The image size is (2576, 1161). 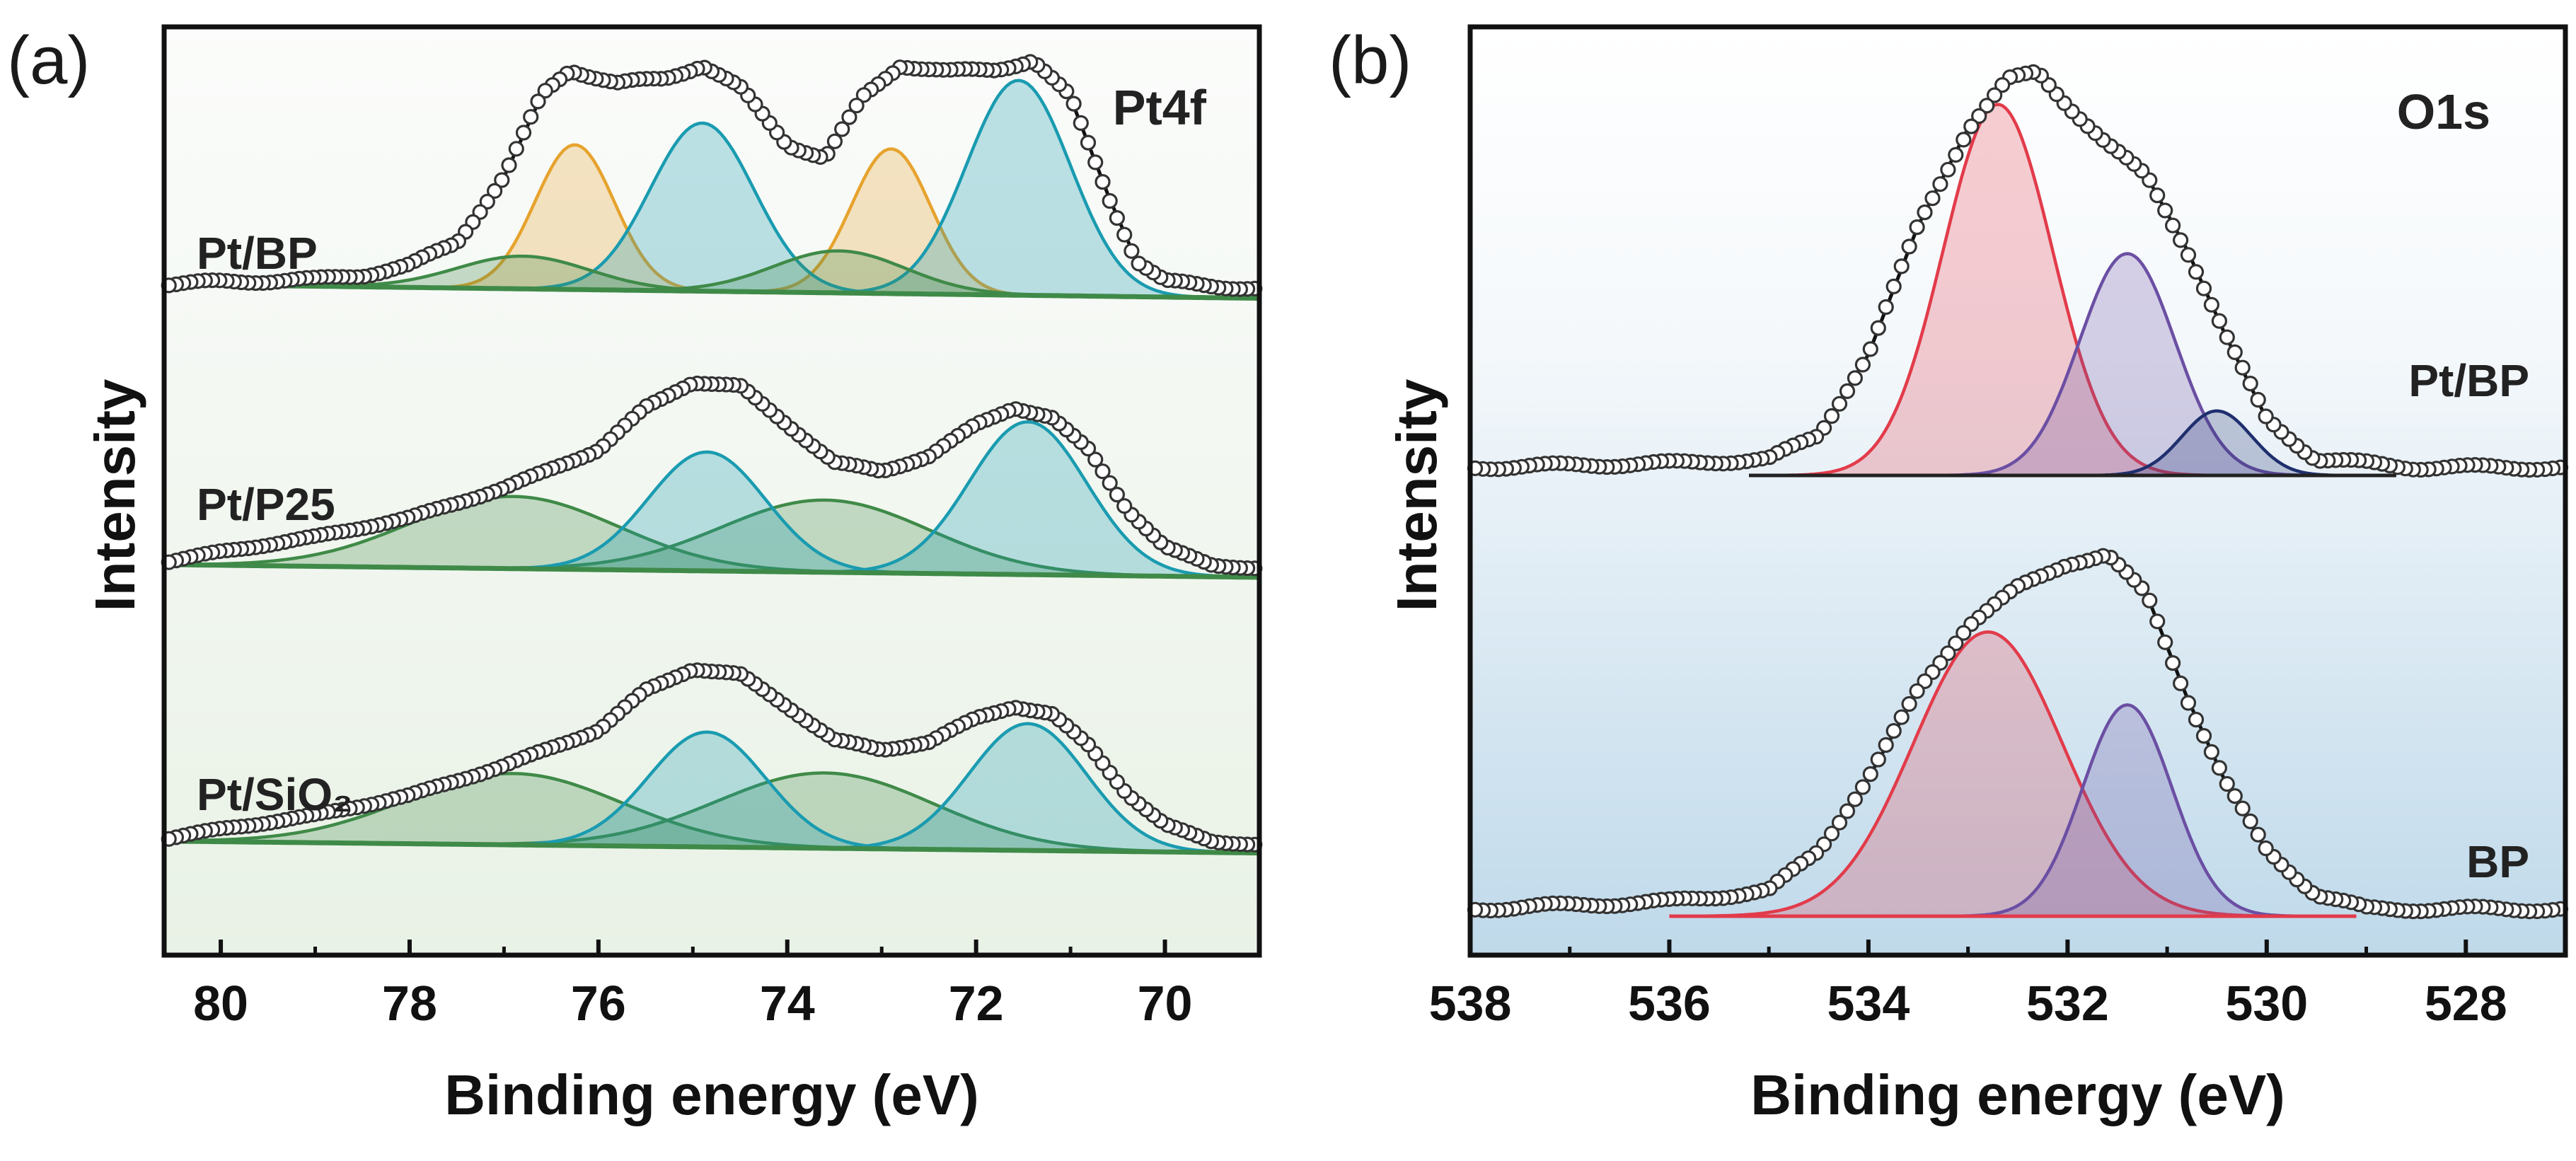 I want to click on sample-label-b-pt-bp: Pt/BP, so click(x=2468, y=380).